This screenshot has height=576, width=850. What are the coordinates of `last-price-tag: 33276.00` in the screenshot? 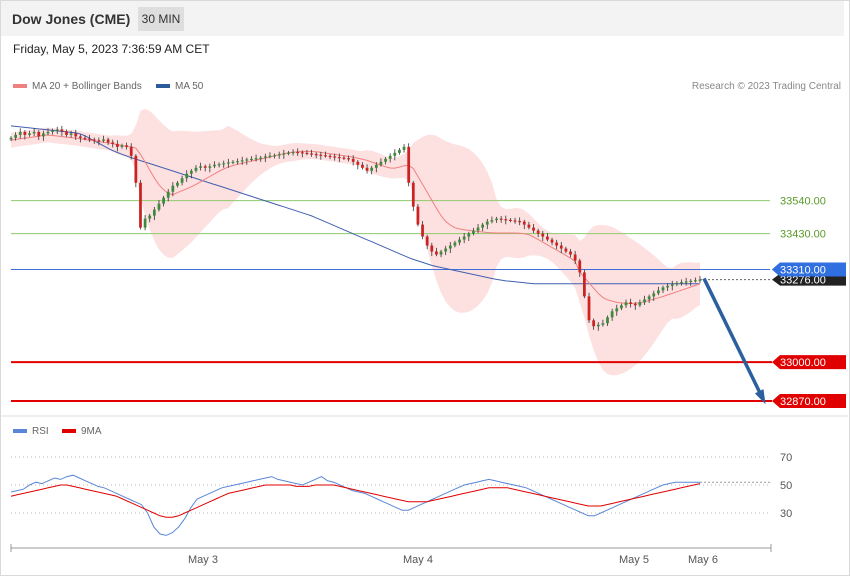 It's located at (809, 280).